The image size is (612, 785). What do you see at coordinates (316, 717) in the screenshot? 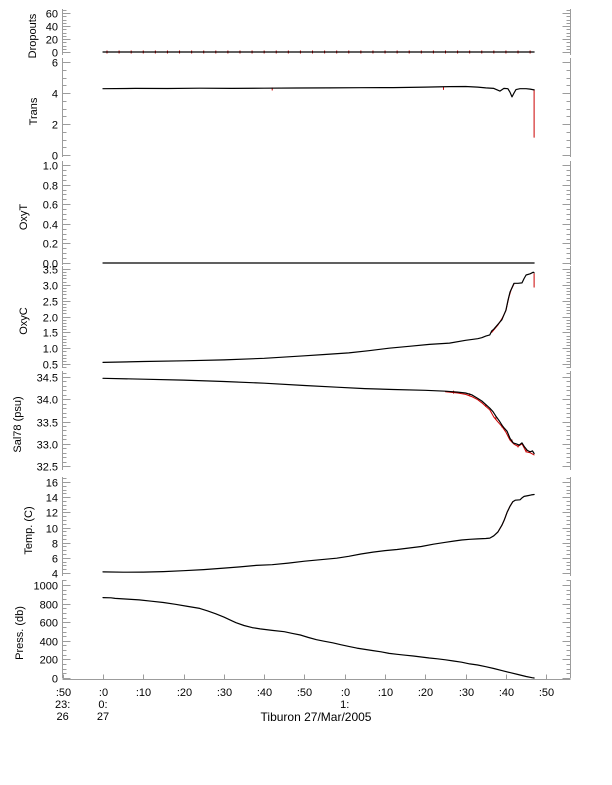
I see `plot-title: Tiburon 27/Mar/2005` at bounding box center [316, 717].